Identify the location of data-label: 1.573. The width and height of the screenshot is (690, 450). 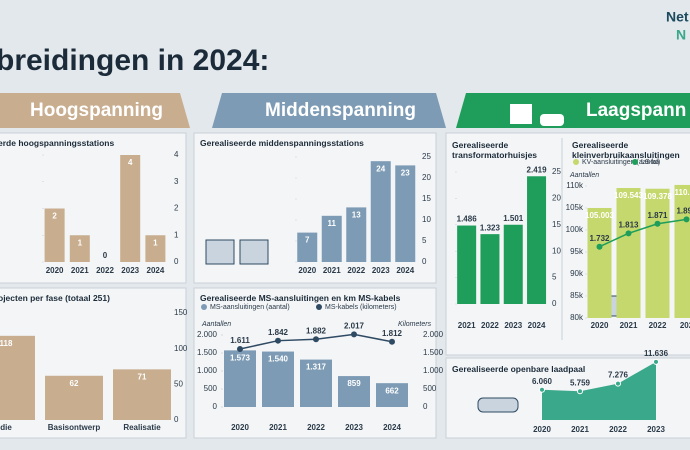
(240, 357).